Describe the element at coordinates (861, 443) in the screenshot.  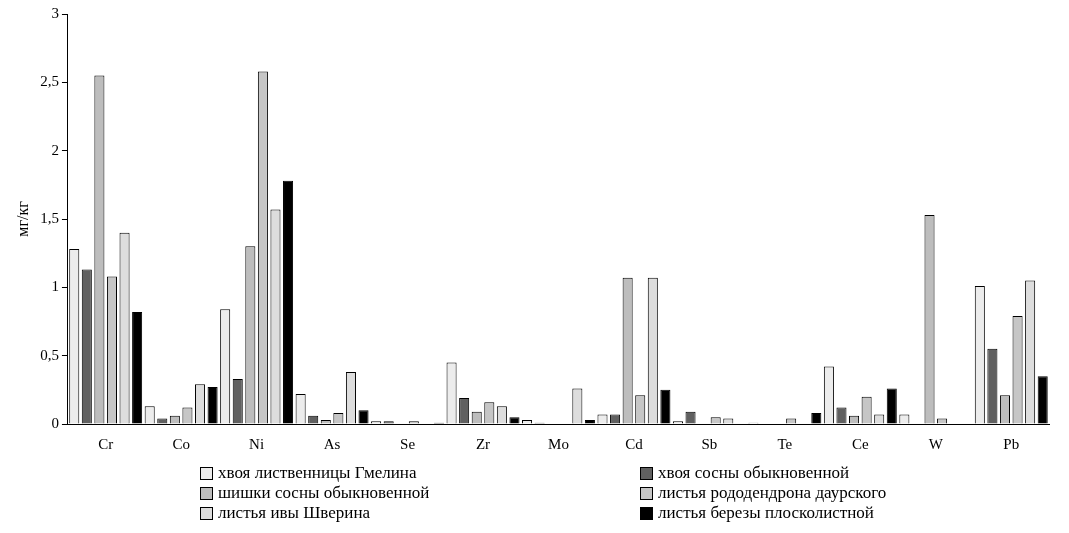
I see `x-tick-label: Ce` at that location.